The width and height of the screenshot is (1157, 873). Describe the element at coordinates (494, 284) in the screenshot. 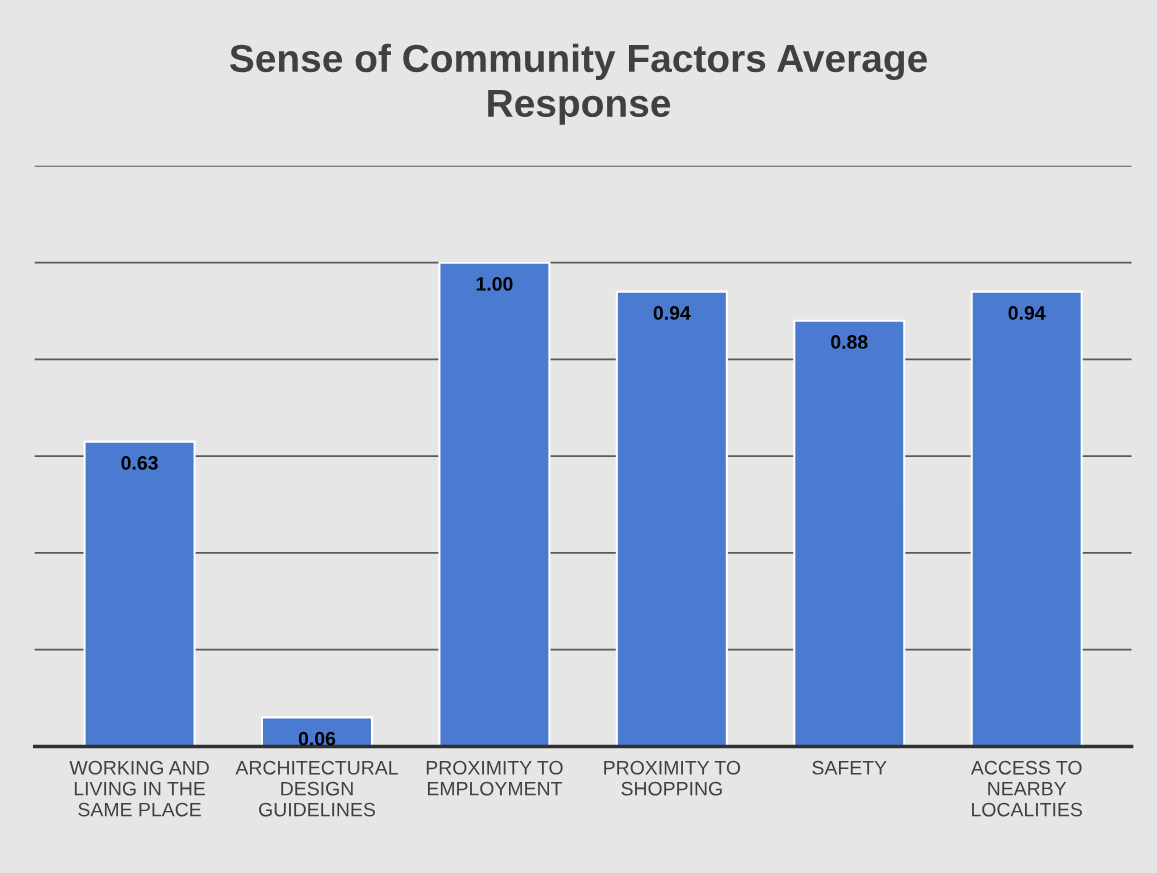

I see `data-label: 1.00` at that location.